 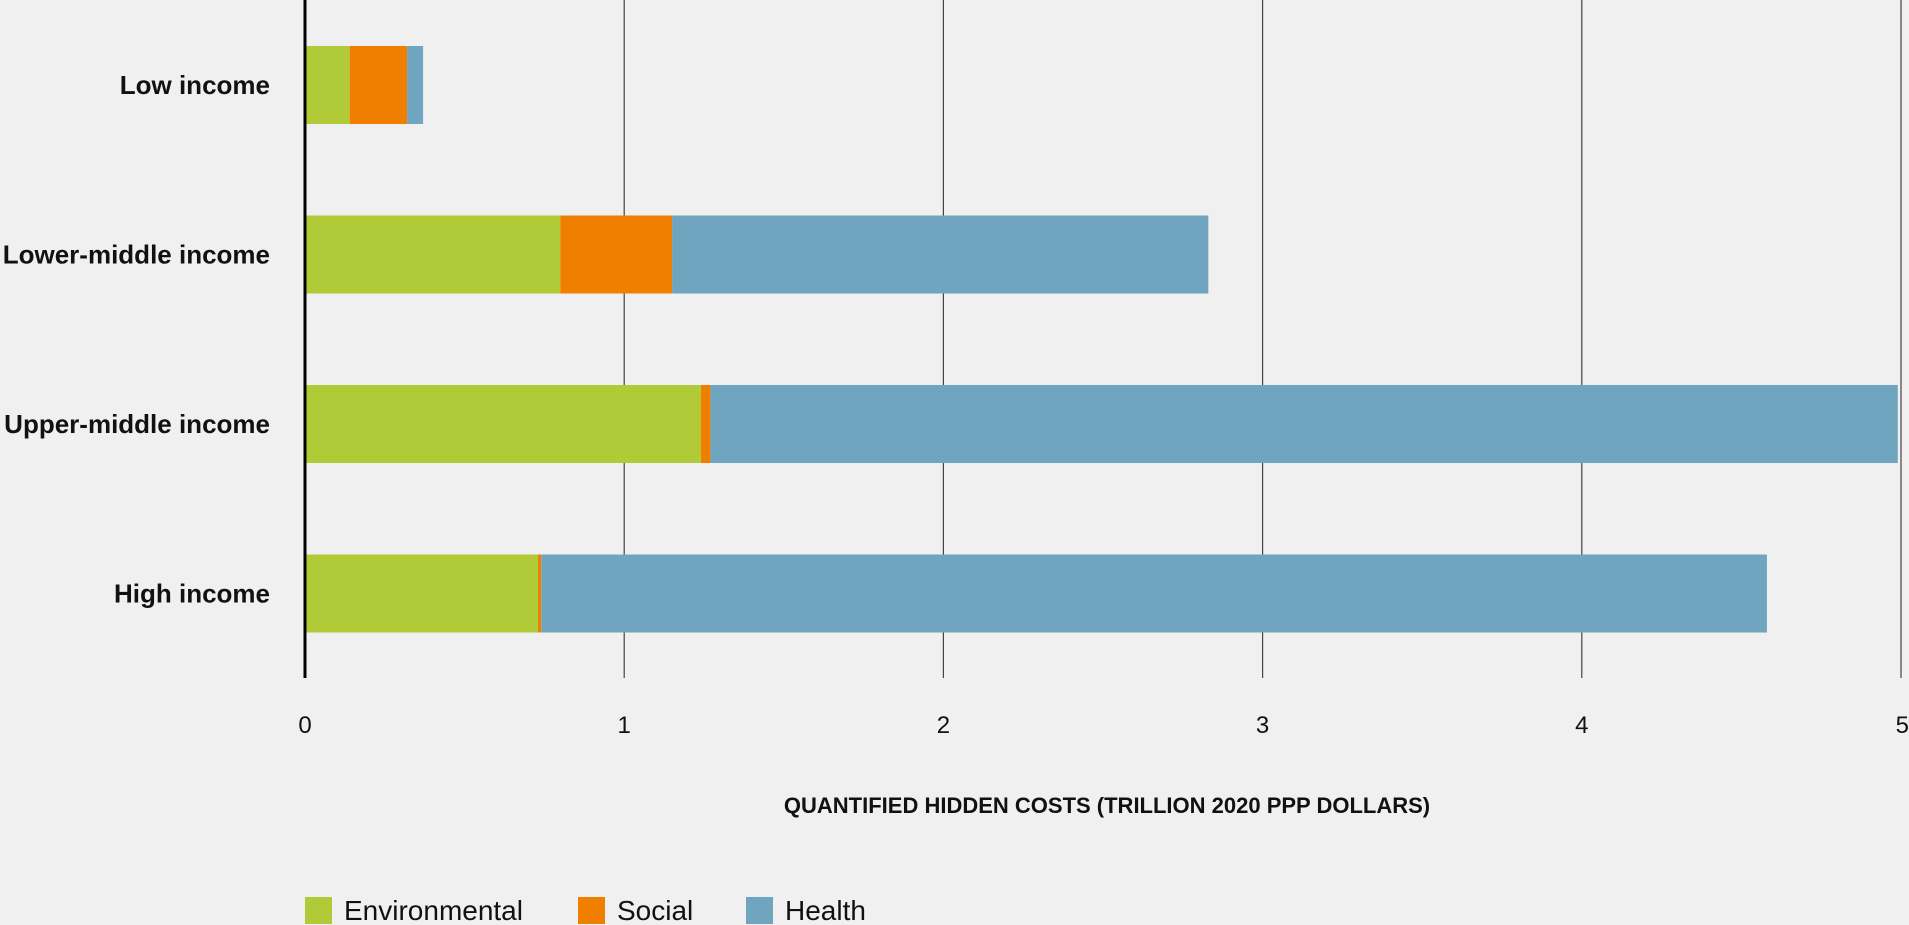 What do you see at coordinates (624, 725) in the screenshot?
I see `x-tick-label: 1` at bounding box center [624, 725].